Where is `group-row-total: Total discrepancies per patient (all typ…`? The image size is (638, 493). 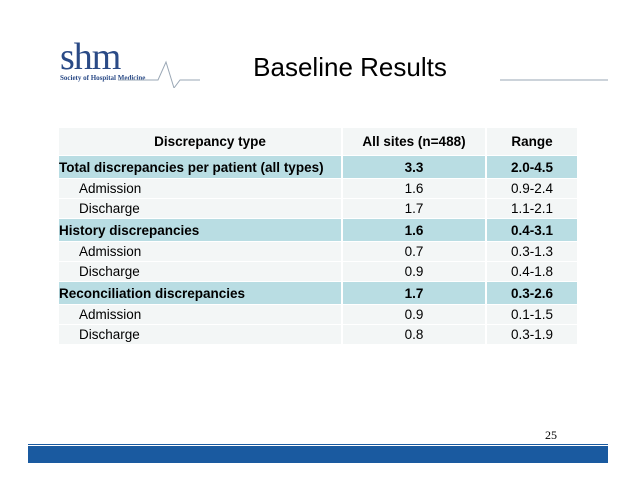 group-row-total: Total discrepancies per patient (all typ… is located at coordinates (318, 167).